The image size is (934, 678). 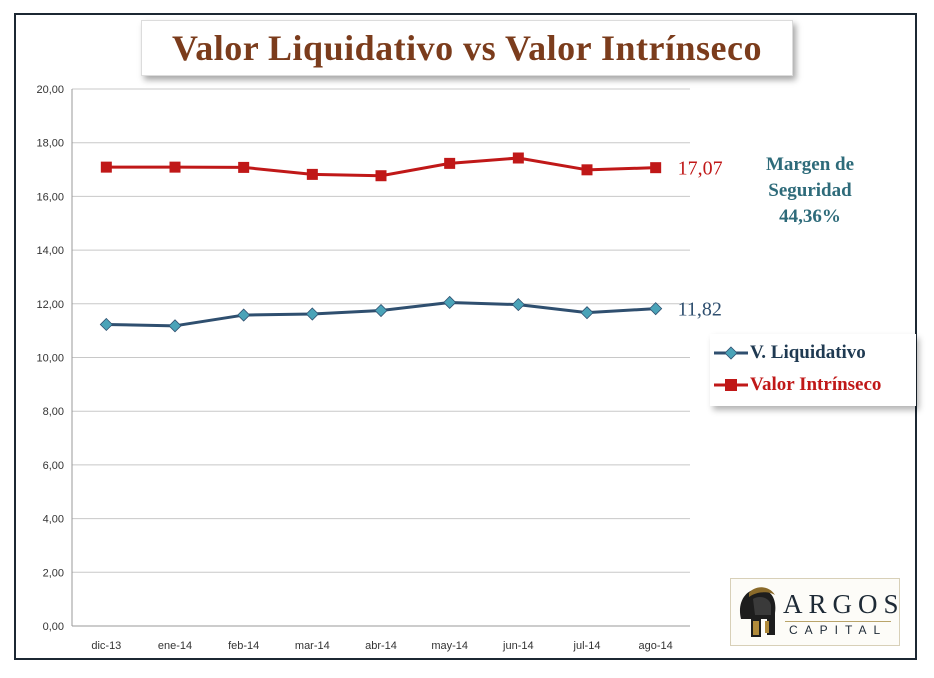 I want to click on logo-subtitle: CAPITAL, so click(x=838, y=630).